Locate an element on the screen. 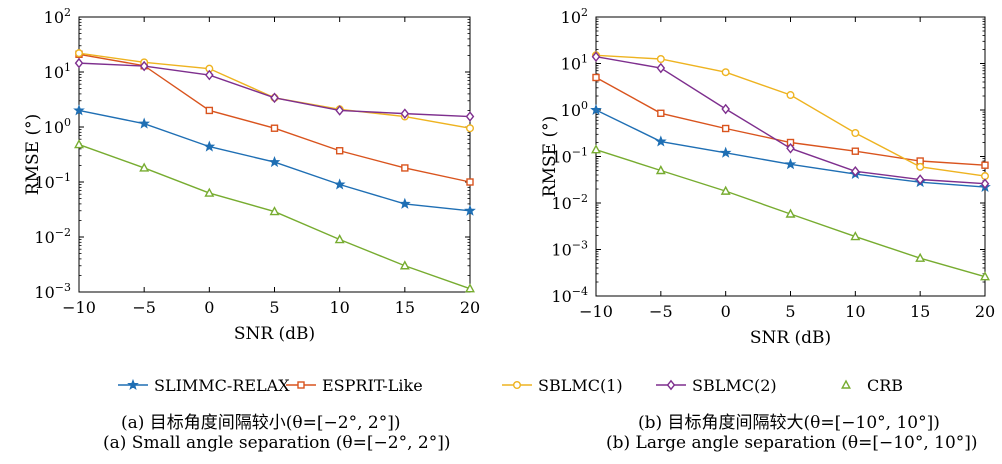 The image size is (1002, 464). legend-item-slimmc-relax: SLIMMC-RELAX is located at coordinates (204, 385).